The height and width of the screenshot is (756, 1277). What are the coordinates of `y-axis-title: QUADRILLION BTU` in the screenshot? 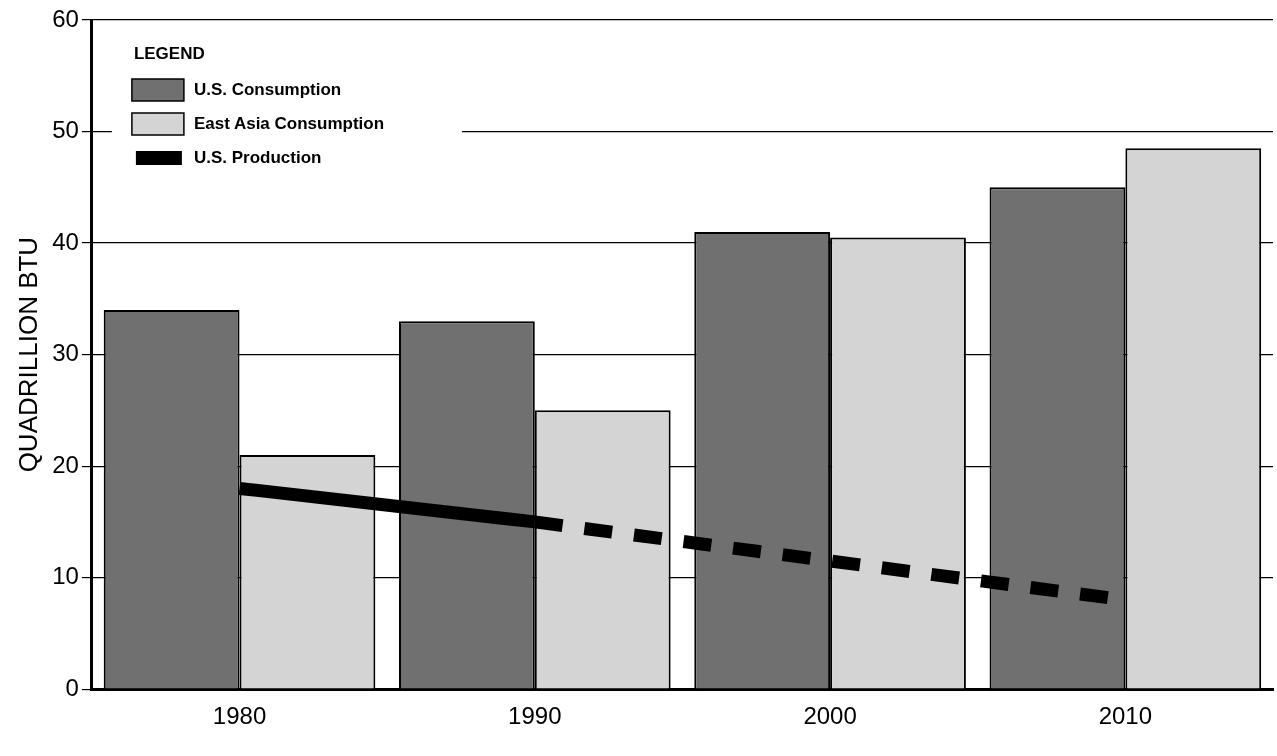 It's located at (27, 354).